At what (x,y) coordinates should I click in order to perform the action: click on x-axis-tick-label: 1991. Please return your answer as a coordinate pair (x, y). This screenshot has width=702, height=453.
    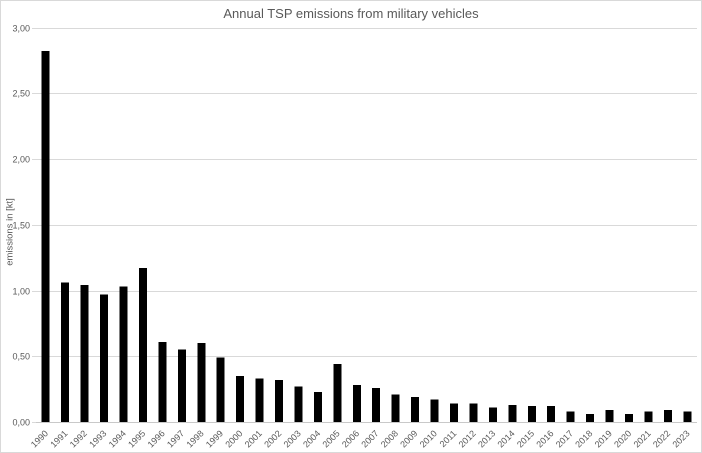
    Looking at the image, I should click on (58, 438).